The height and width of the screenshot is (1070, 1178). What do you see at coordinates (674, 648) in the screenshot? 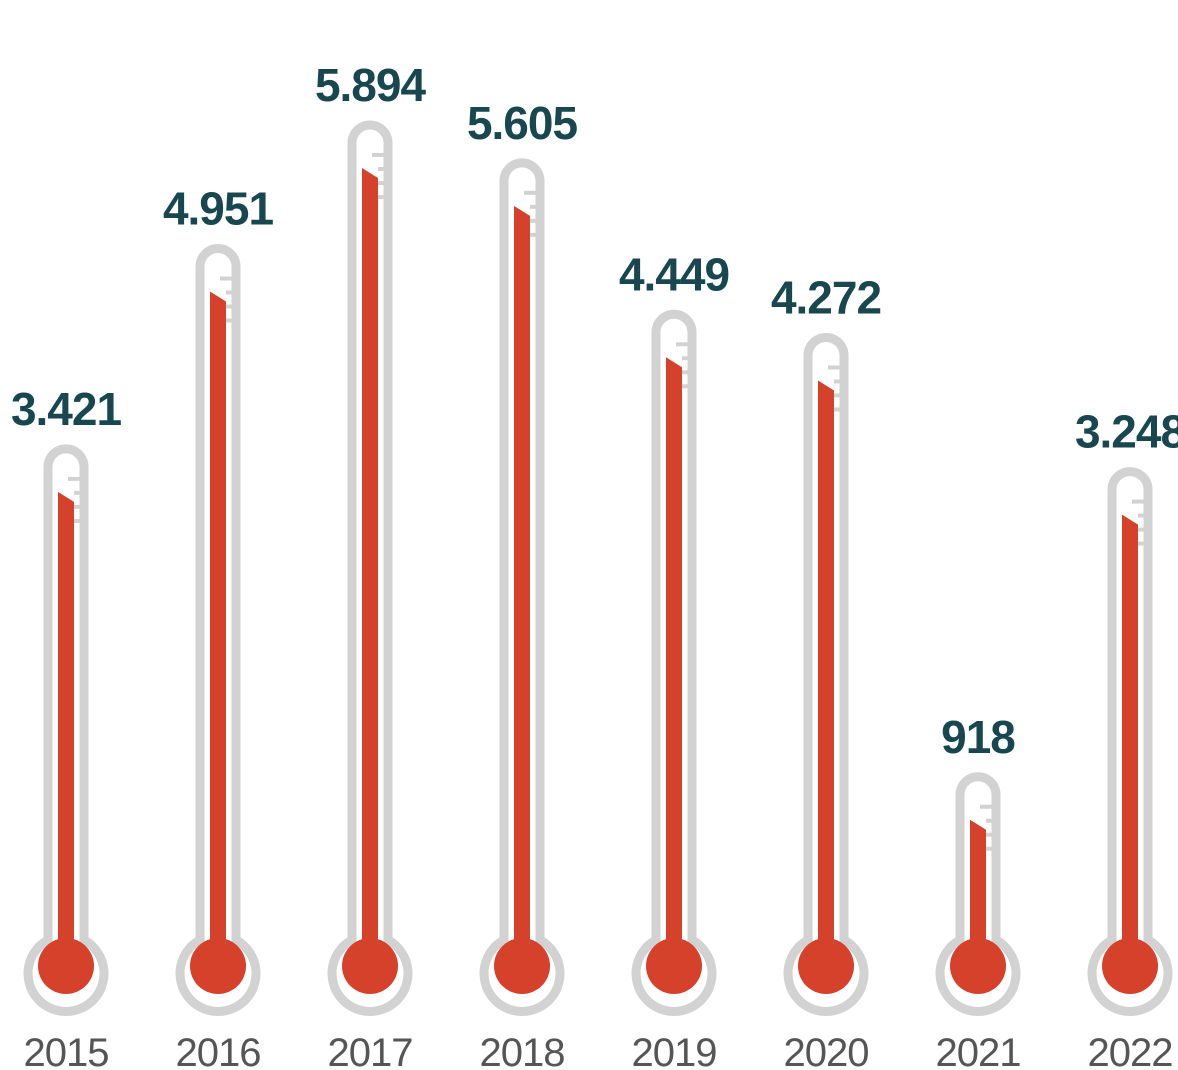
I see `bar-2019` at bounding box center [674, 648].